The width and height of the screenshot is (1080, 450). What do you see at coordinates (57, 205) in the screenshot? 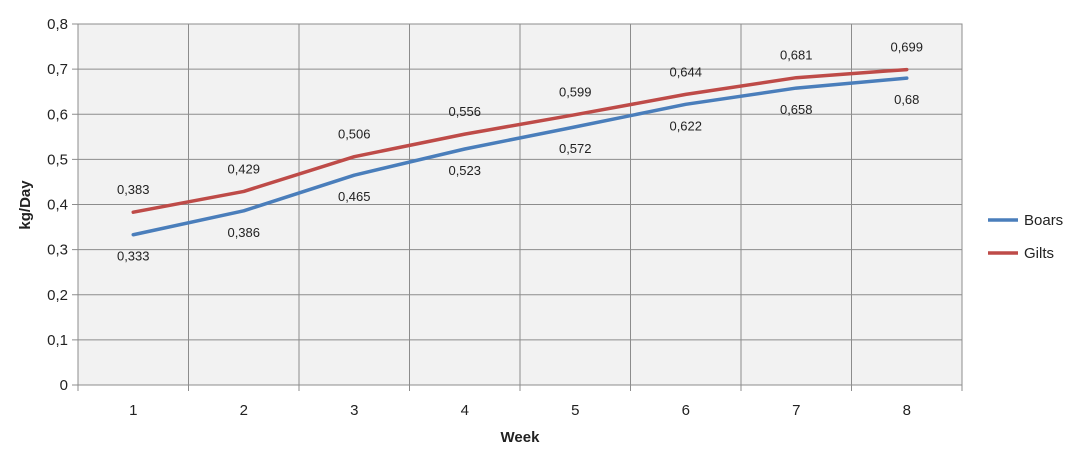
I see `y-tick-label: 0,4` at bounding box center [57, 205].